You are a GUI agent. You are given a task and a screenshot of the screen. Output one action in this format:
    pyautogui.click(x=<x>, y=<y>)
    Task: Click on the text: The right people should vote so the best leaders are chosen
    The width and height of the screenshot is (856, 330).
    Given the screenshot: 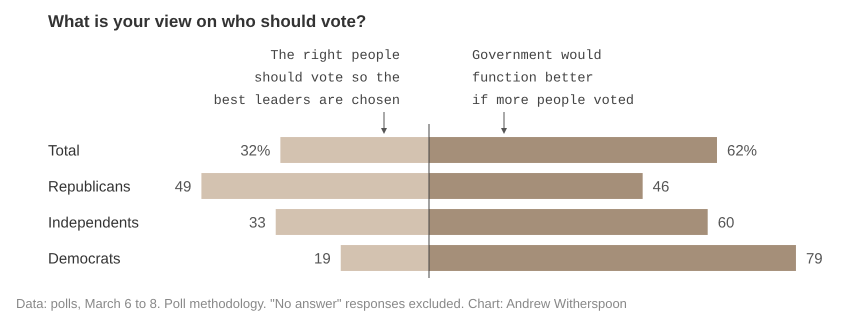 What is the action you would take?
    pyautogui.click(x=307, y=79)
    